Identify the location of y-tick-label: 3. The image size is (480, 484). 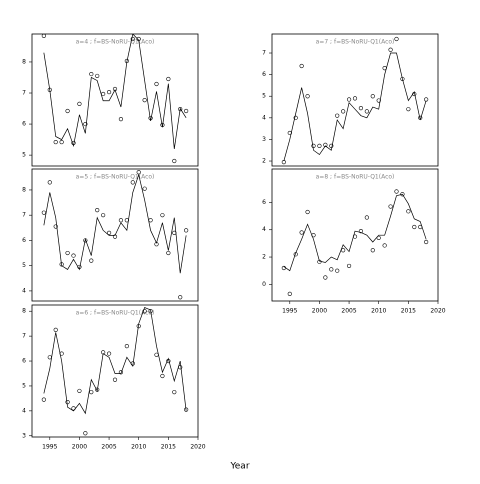
(264, 139).